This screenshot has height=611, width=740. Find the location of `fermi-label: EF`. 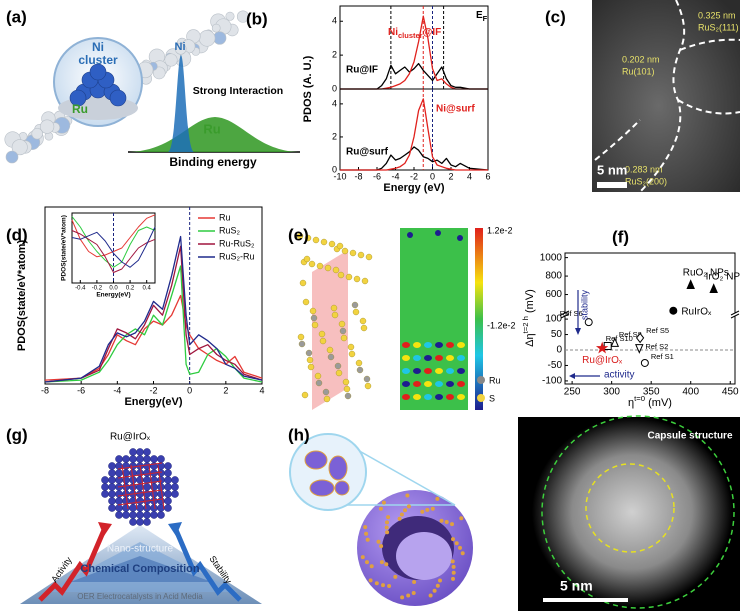

fermi-label: EF is located at coordinates (482, 17).